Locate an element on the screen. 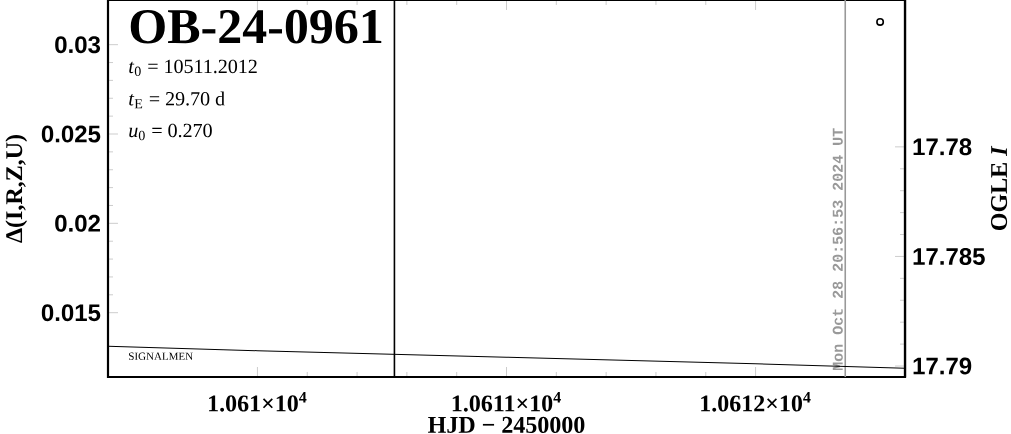 The height and width of the screenshot is (434, 1011). y-tick-label: 0.015 is located at coordinates (71, 313).